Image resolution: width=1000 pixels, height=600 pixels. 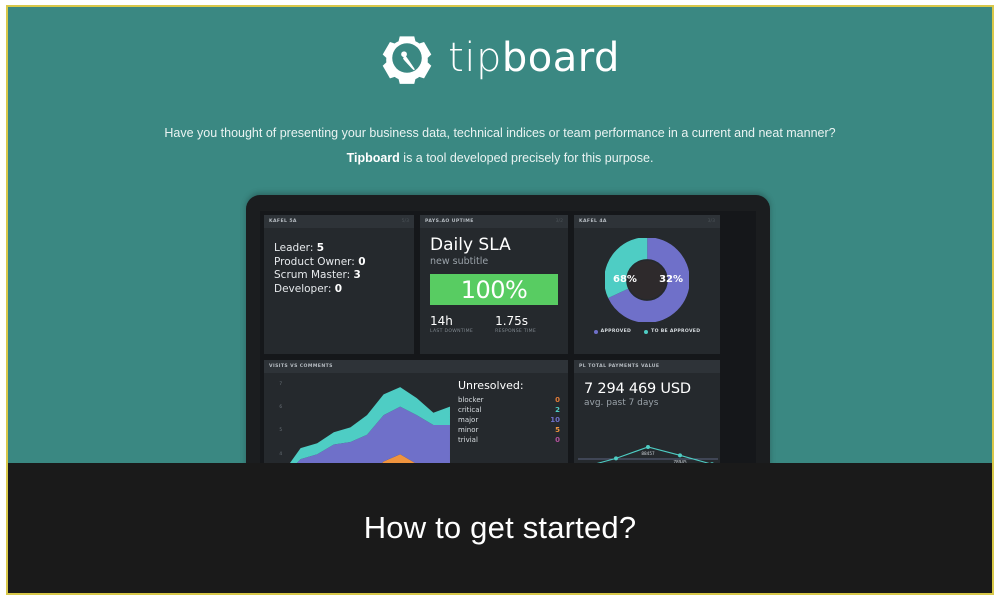 I want to click on stat-value: 1.75s, so click(x=512, y=321).